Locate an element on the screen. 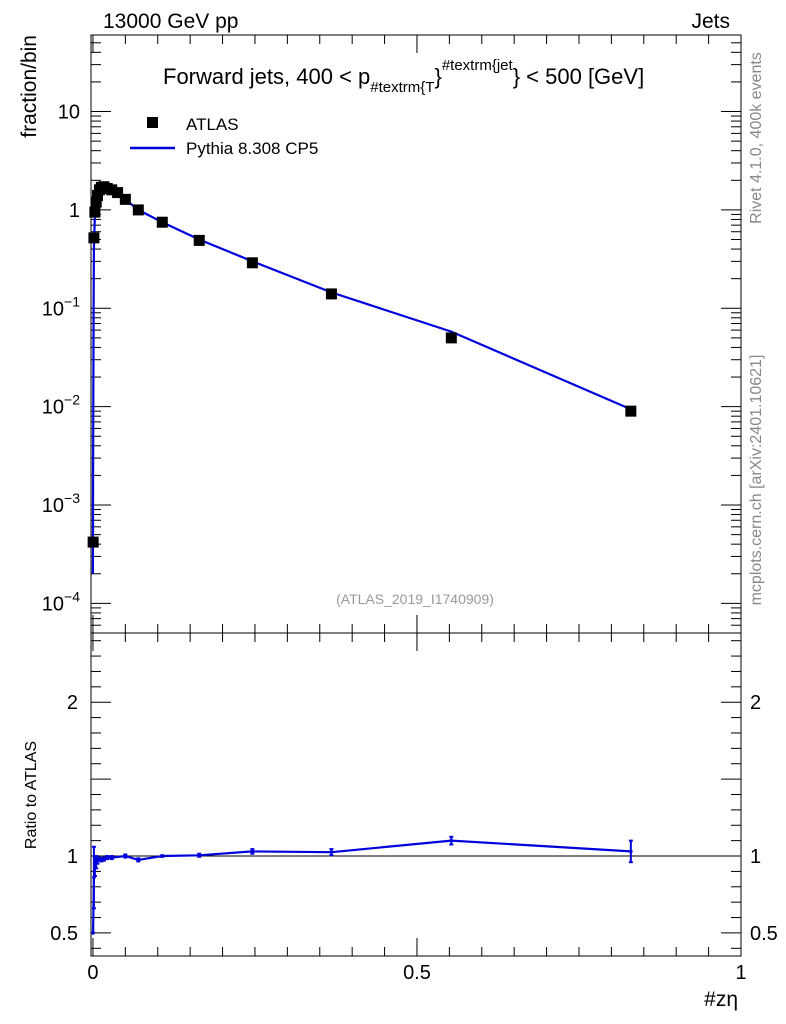 This screenshot has width=786, height=1024. main-y-tick-label: 10⁻¹ is located at coordinates (61, 306).